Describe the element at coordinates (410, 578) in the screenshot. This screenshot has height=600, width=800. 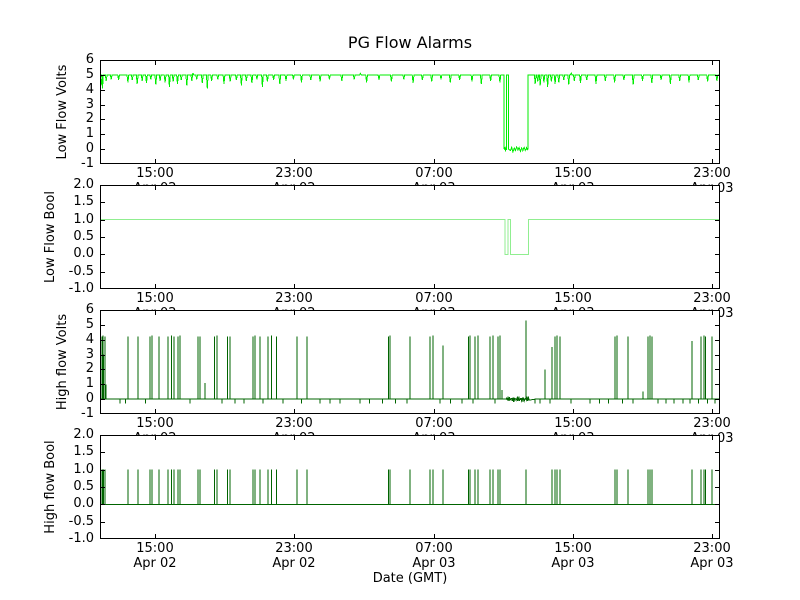
I see `x-axis-label: Date (GMT)` at that location.